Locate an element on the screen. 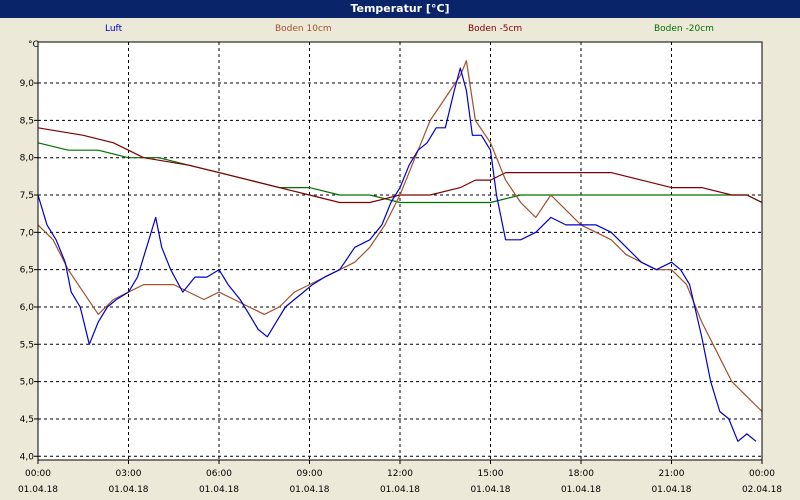 The height and width of the screenshot is (500, 800). y-tick-label: 4,5 is located at coordinates (27, 420).